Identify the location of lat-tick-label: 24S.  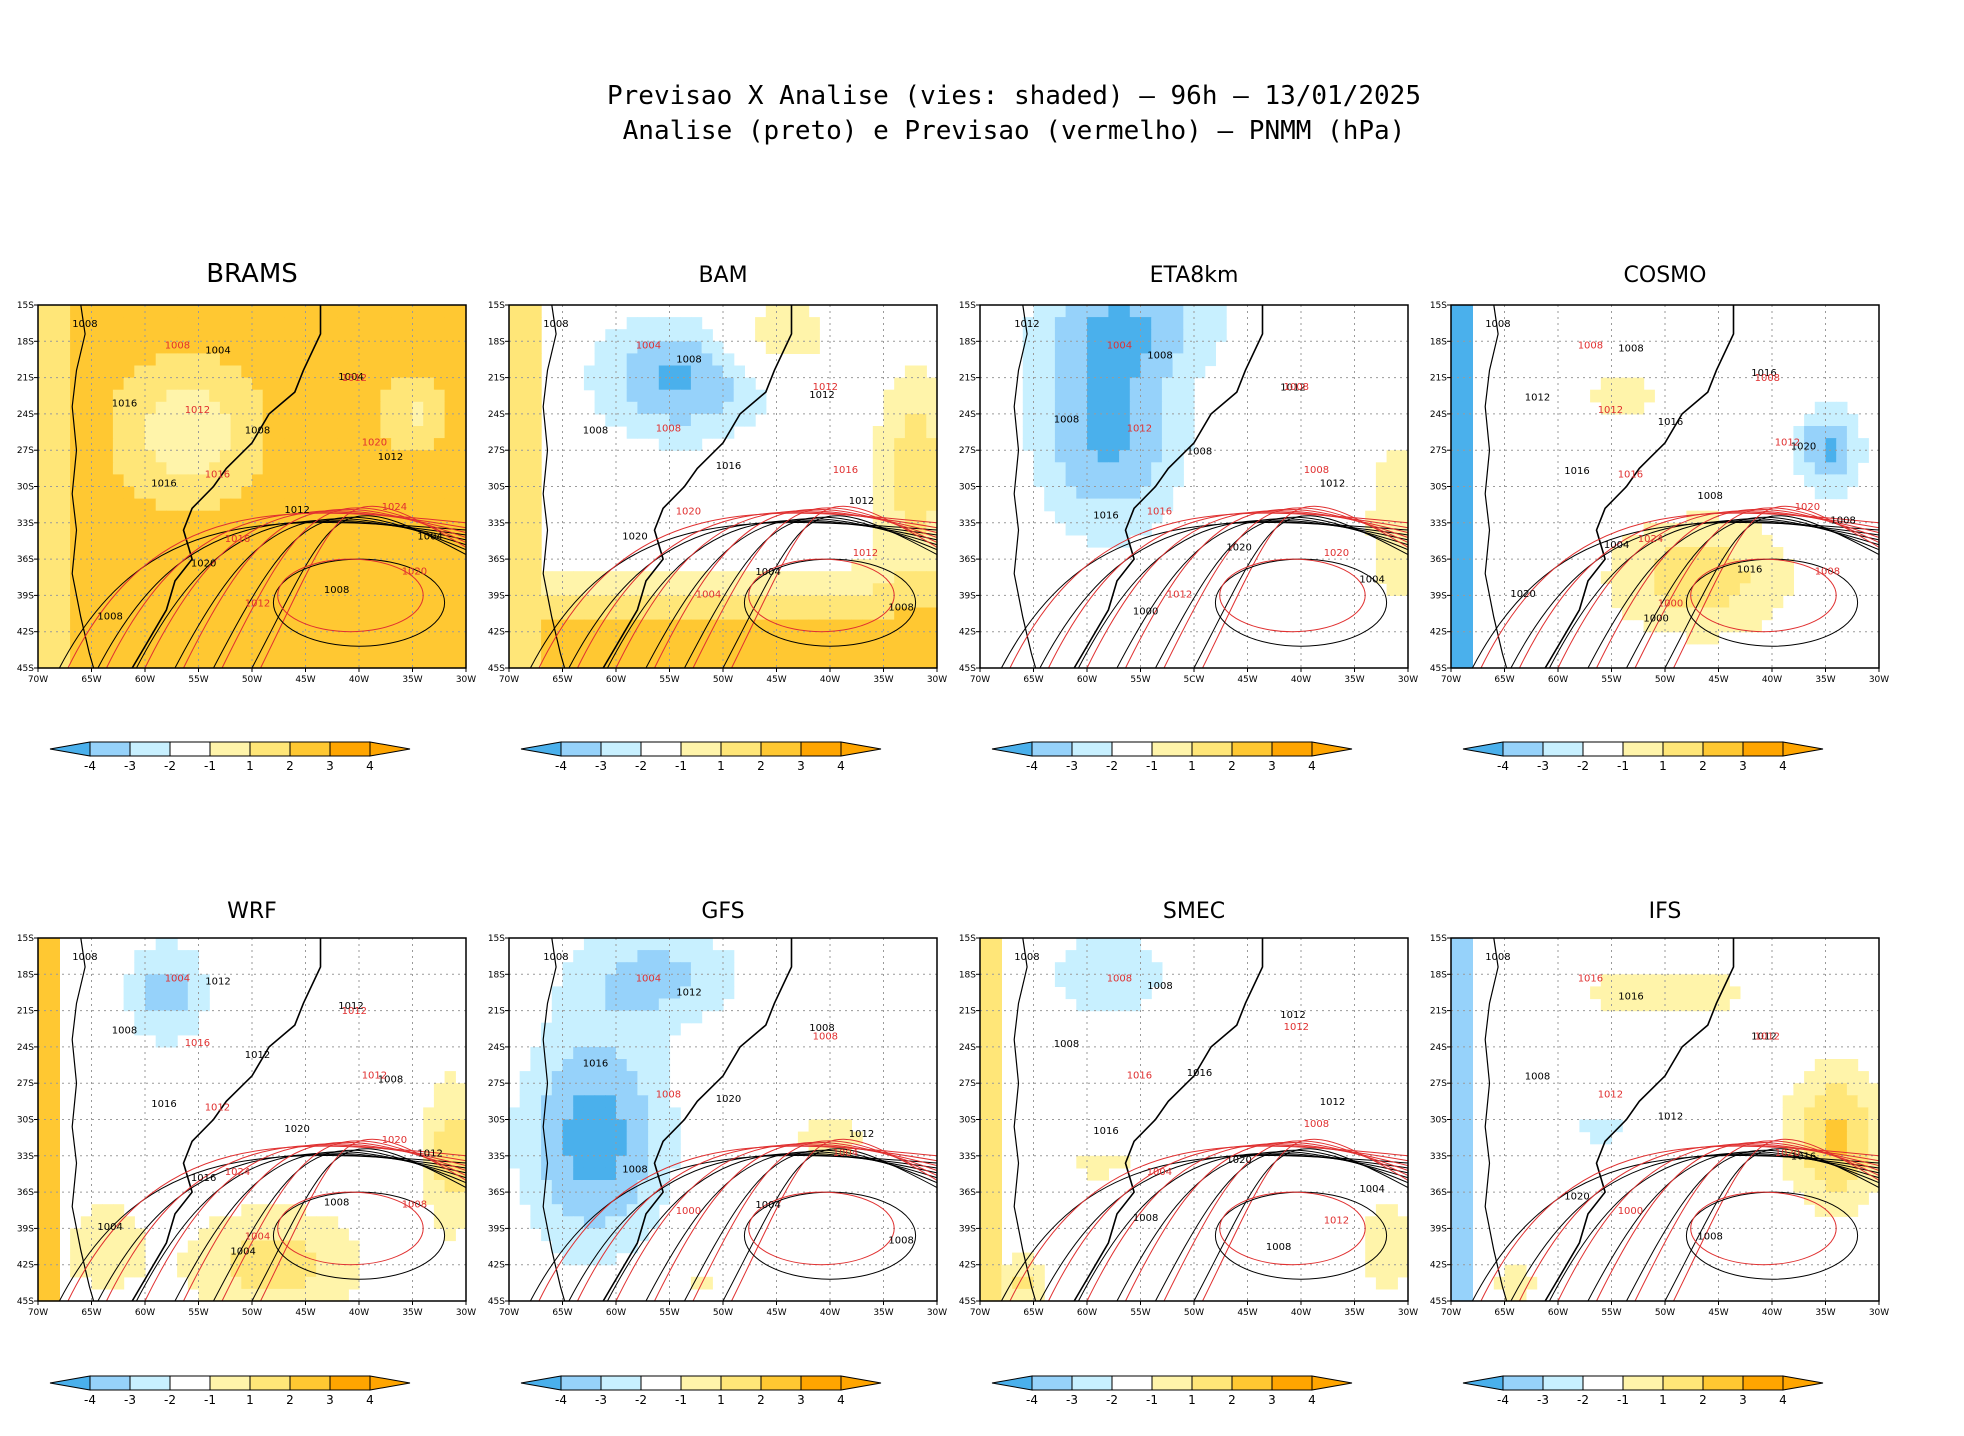
(25, 1048).